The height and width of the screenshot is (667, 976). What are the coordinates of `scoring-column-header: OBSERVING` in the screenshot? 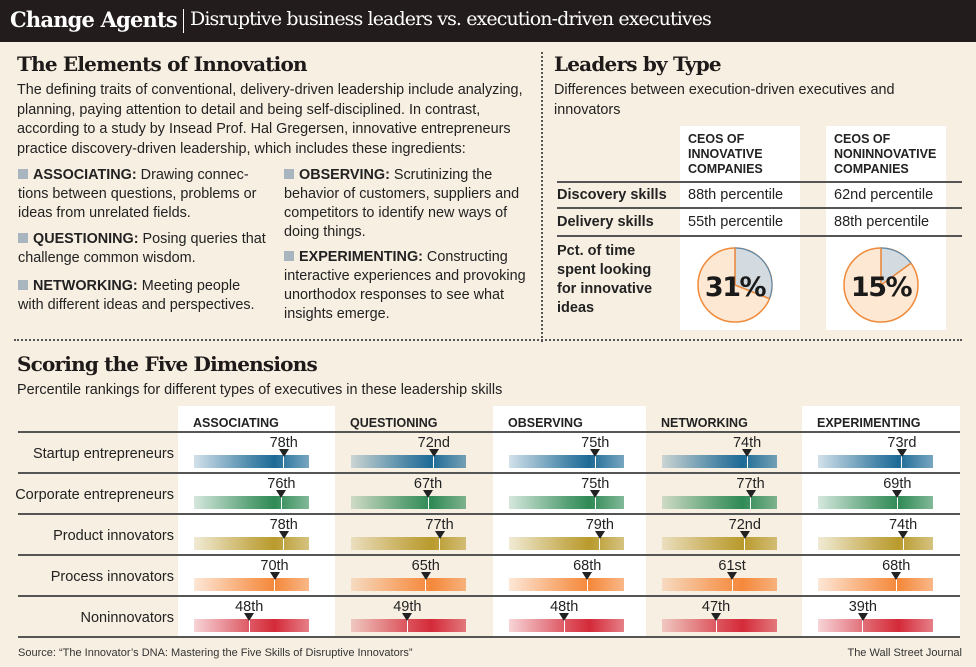 It's located at (545, 423).